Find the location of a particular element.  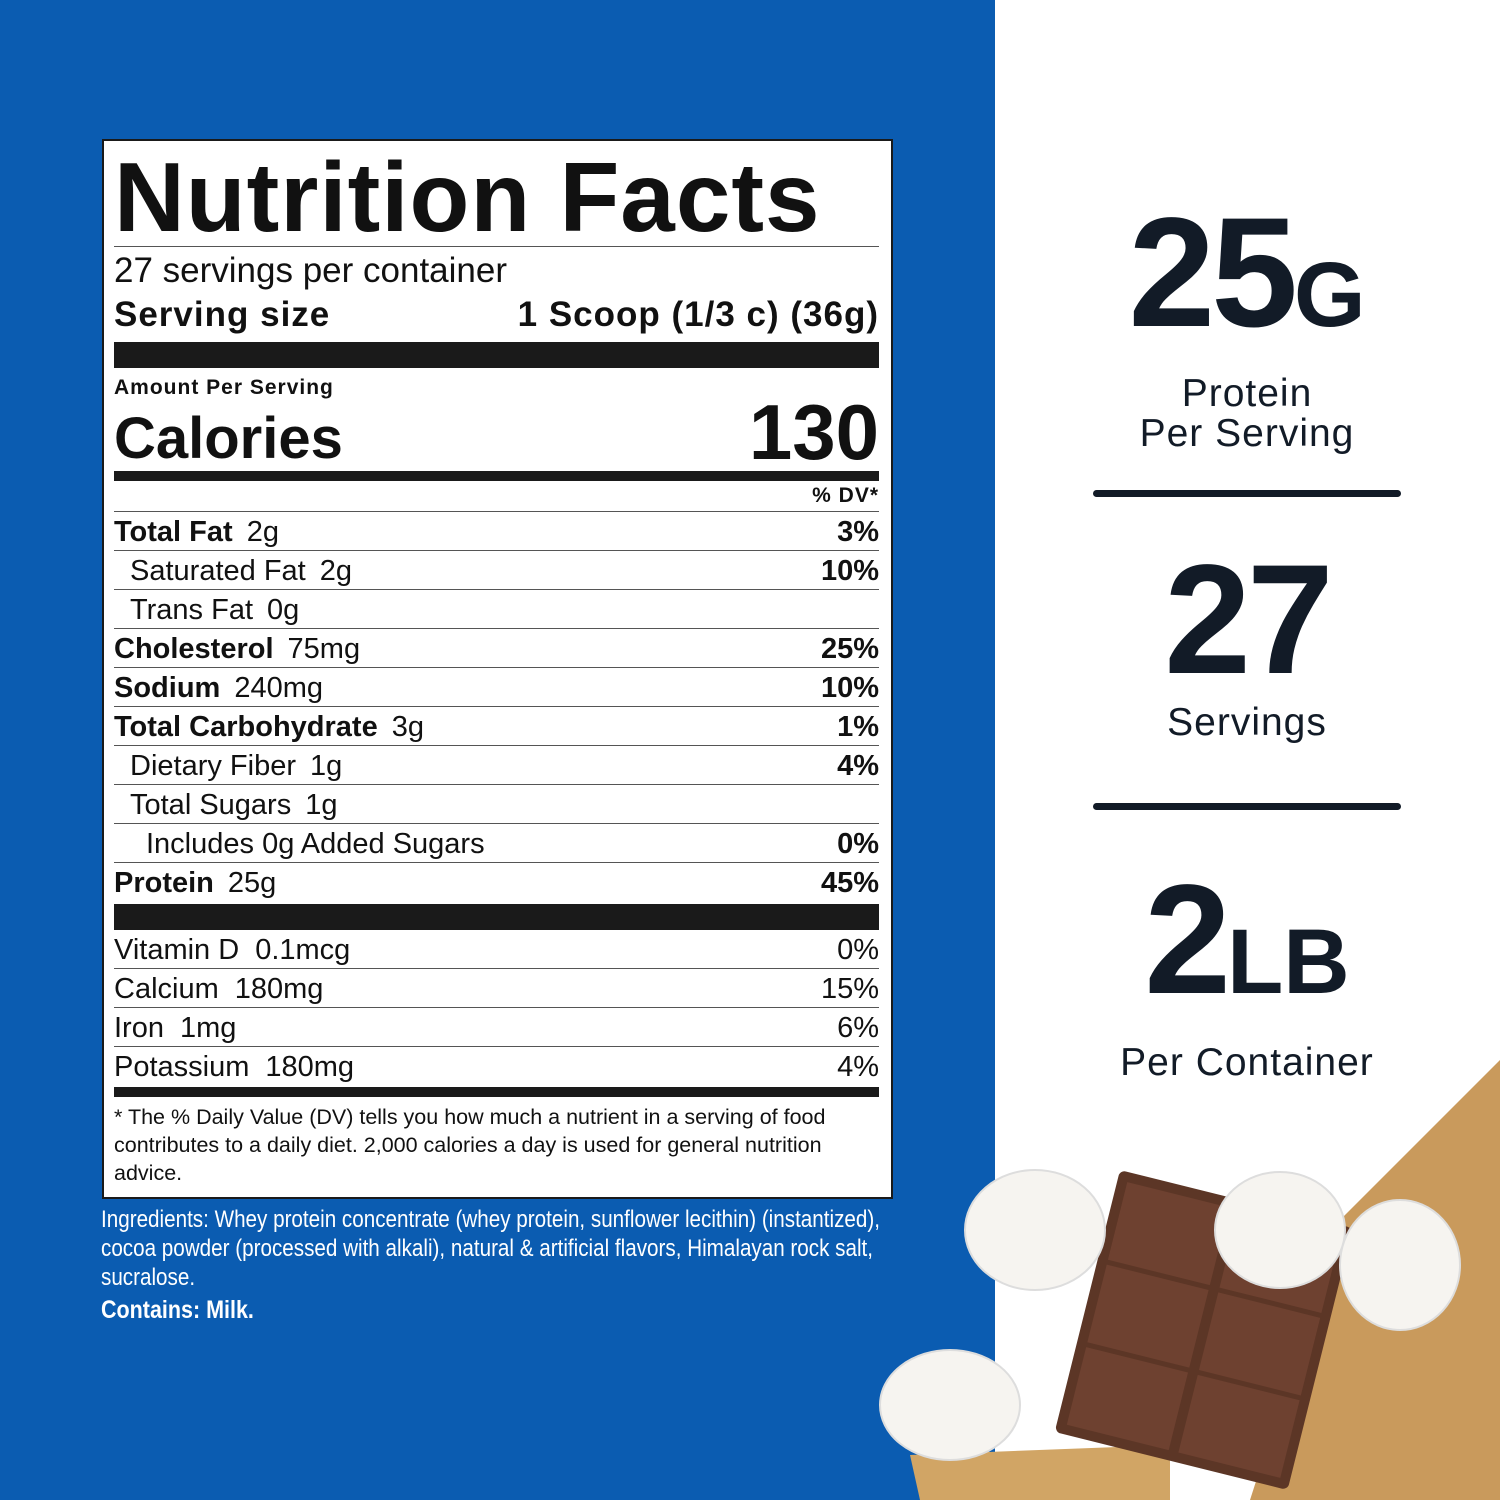

vitamin-label: Vitamin D 0.1mcg is located at coordinates (232, 949).